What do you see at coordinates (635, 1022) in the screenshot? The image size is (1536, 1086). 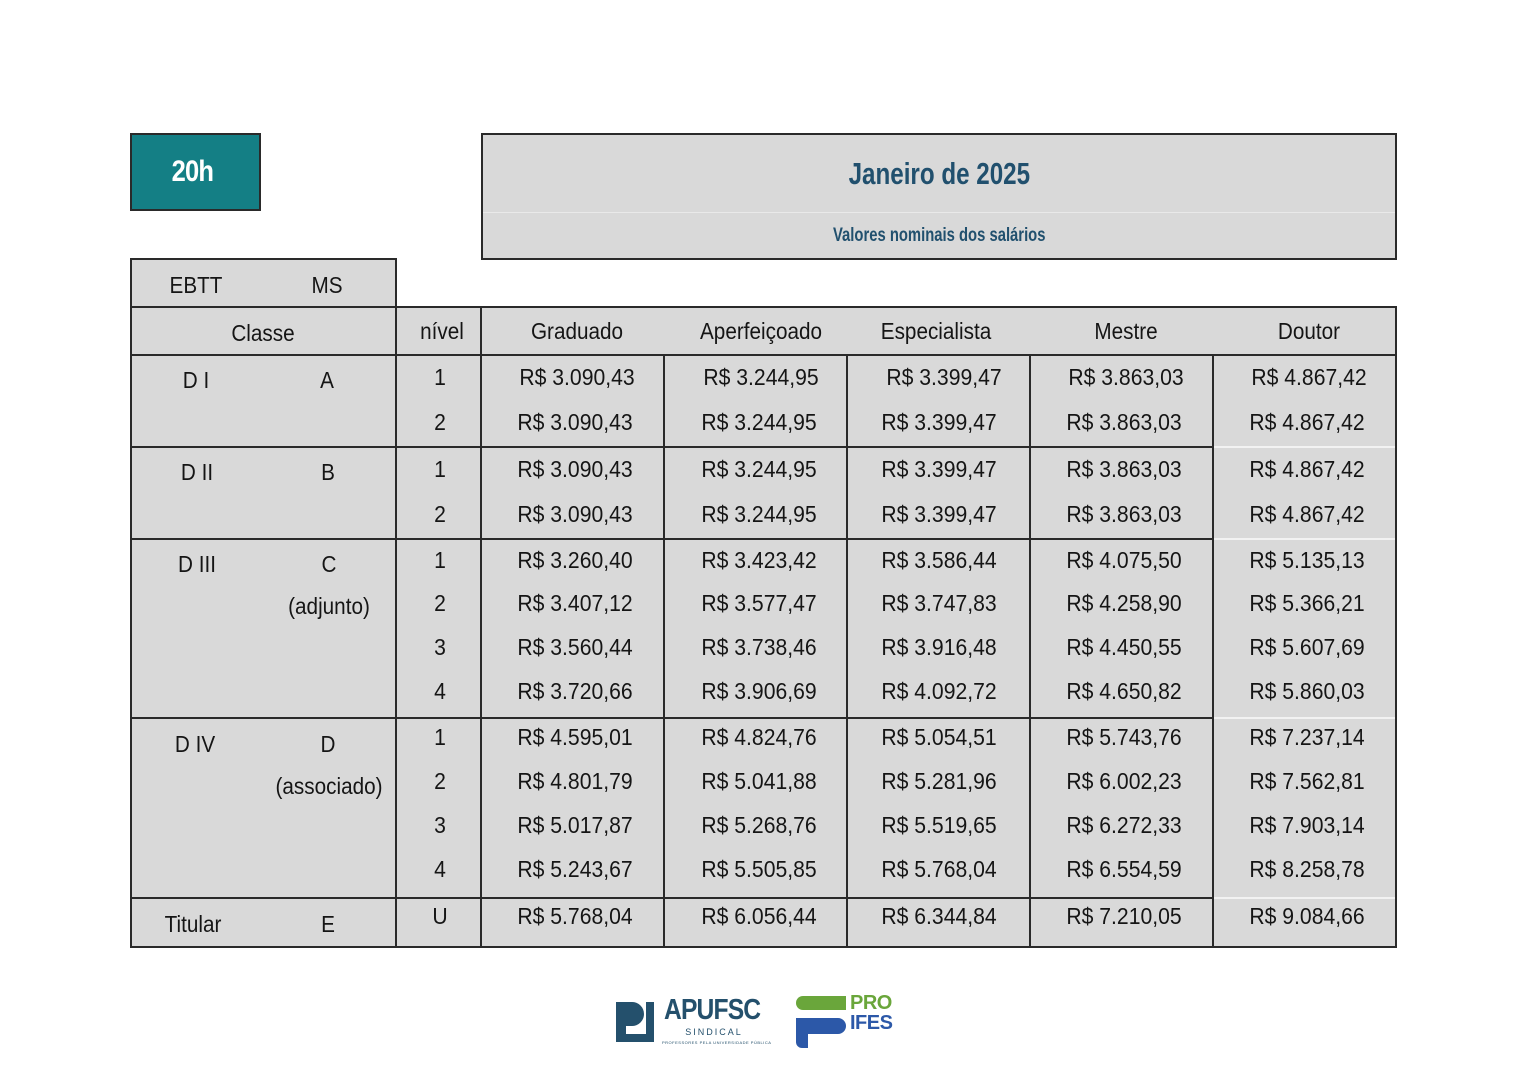 I see `apufsc-logo-icon` at bounding box center [635, 1022].